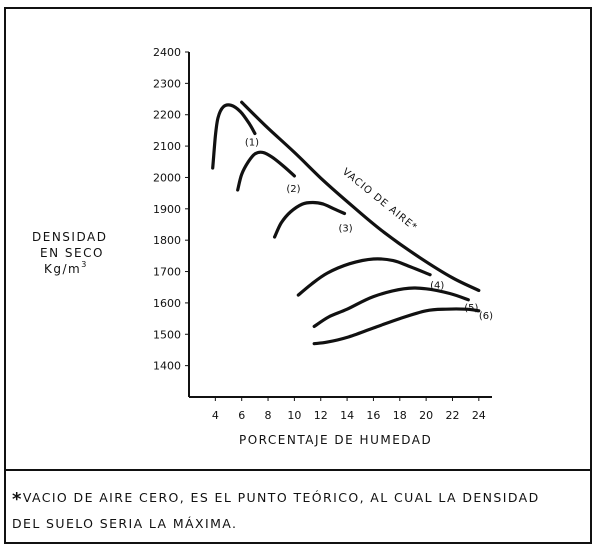  Describe the element at coordinates (268, 415) in the screenshot. I see `x-tick-label-8: 8` at that location.